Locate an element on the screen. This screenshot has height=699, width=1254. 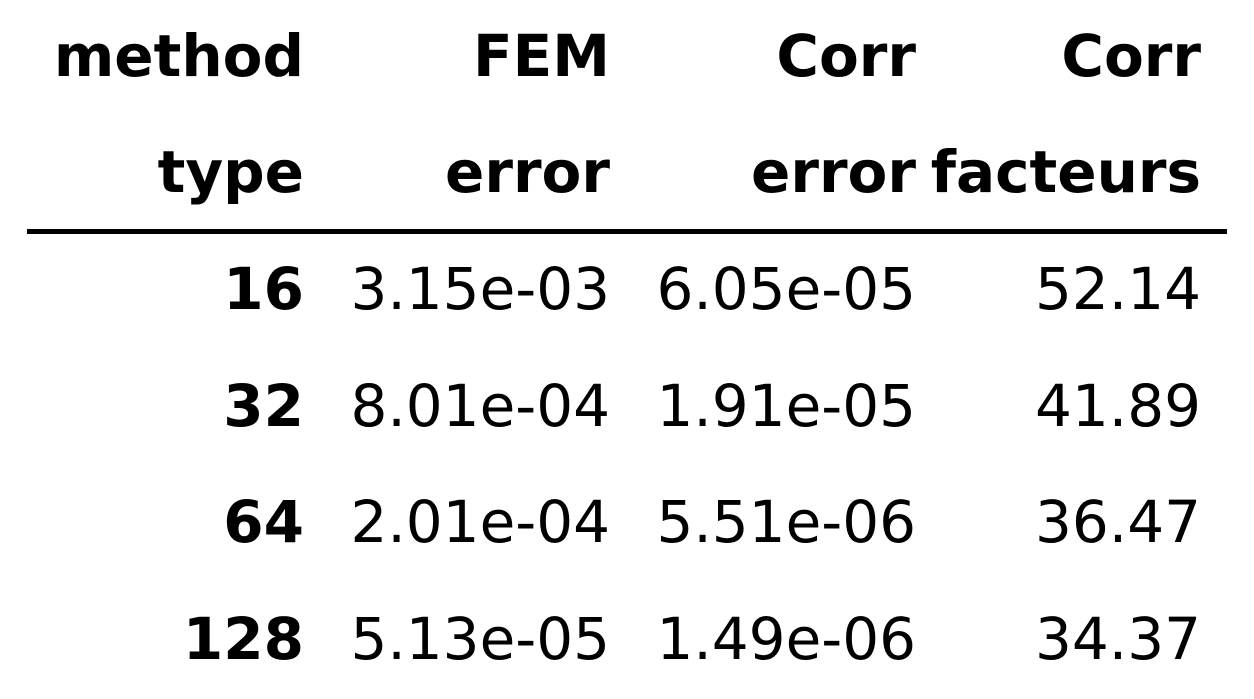
table-cell: 5.51e-06 is located at coordinates (786, 522).